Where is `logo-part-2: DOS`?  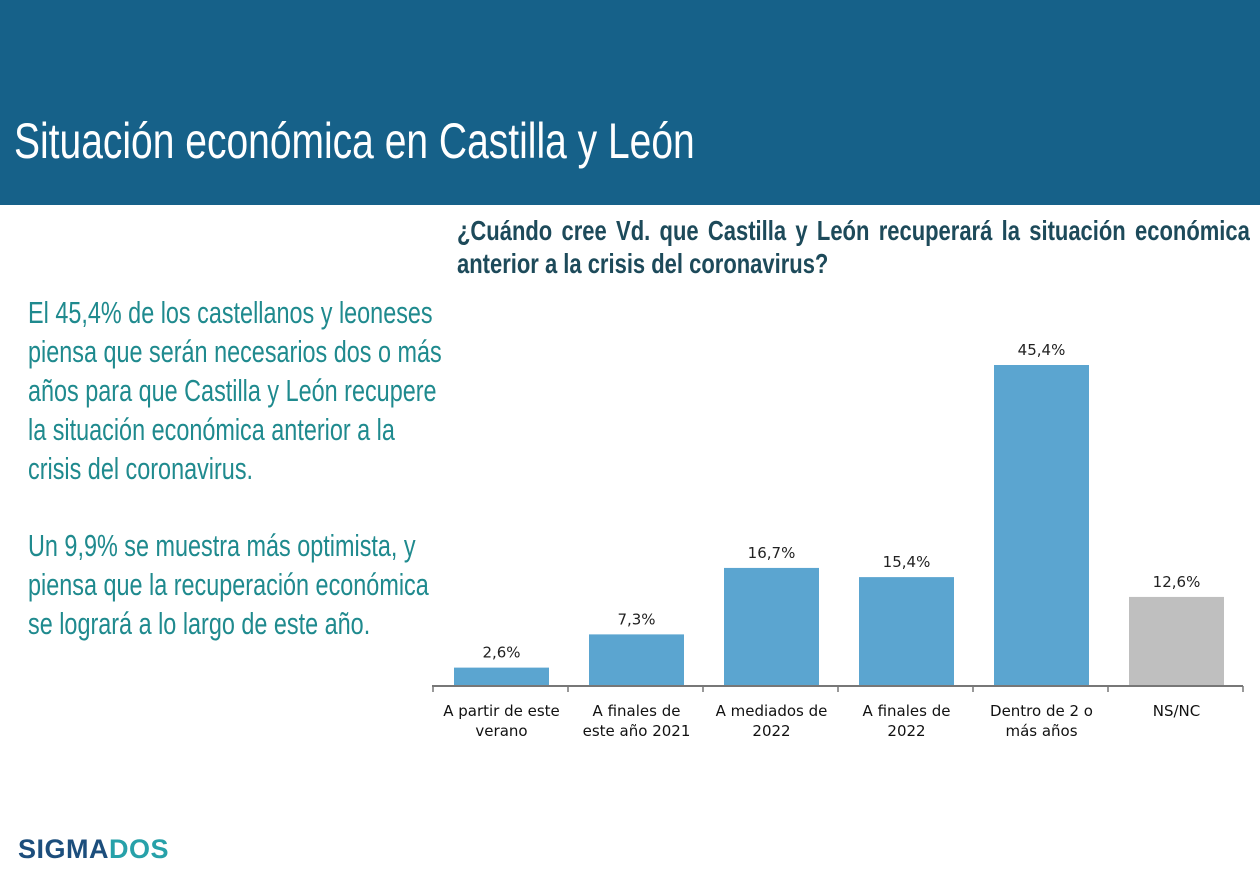 logo-part-2: DOS is located at coordinates (139, 849).